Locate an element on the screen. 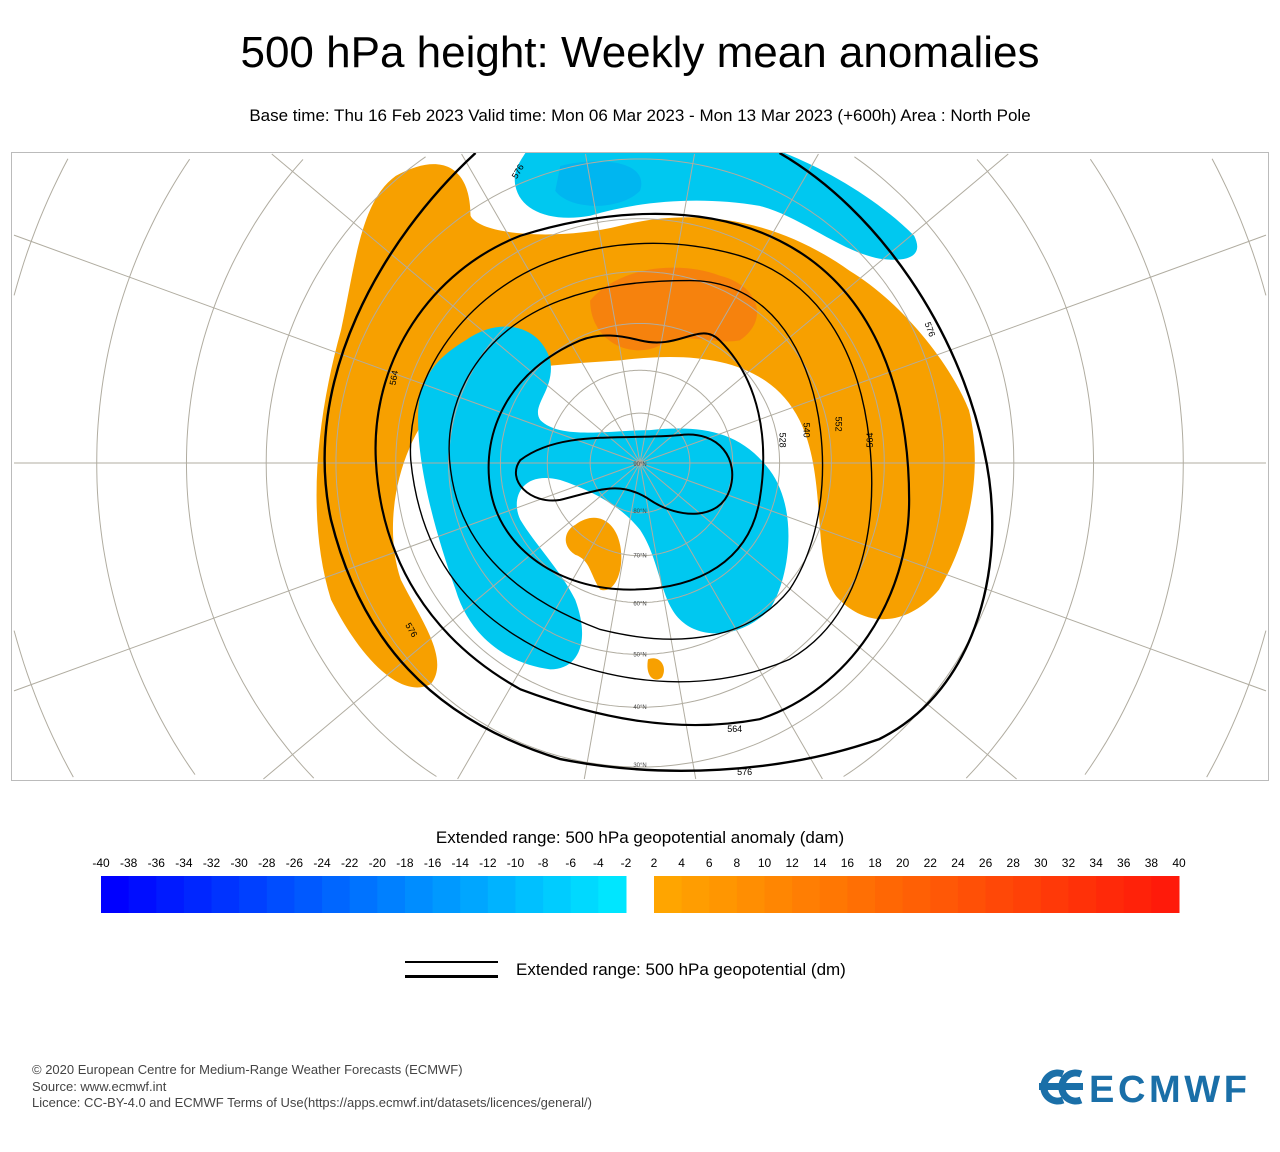  contour-label: 552 is located at coordinates (838, 424).